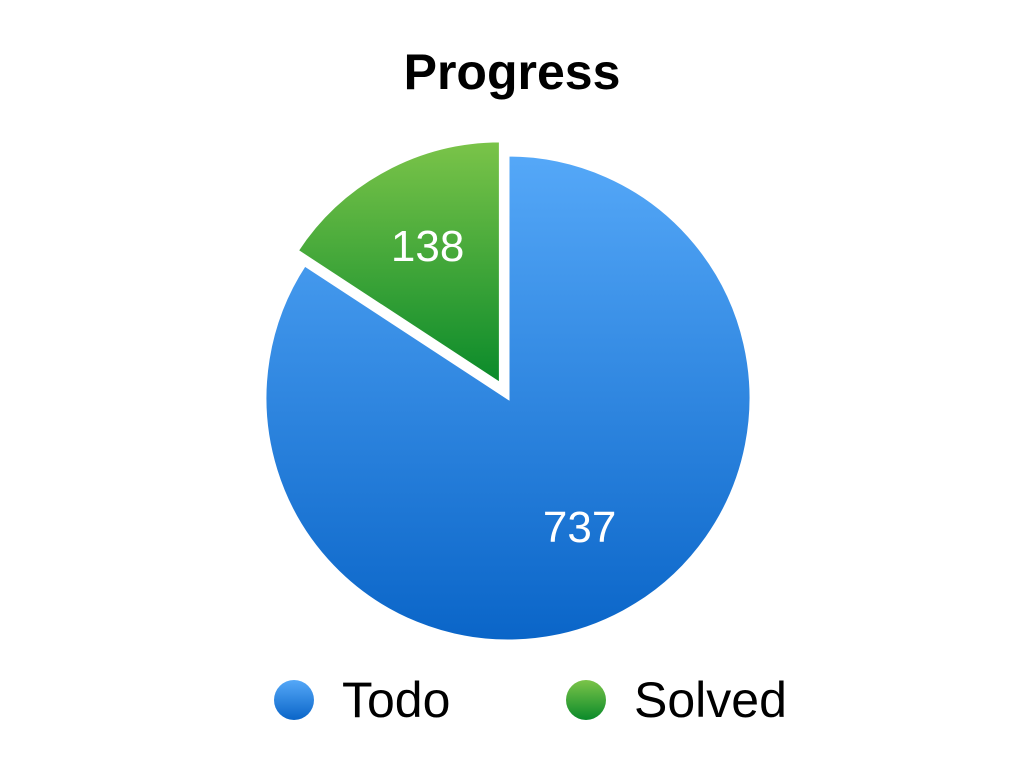  What do you see at coordinates (512, 700) in the screenshot?
I see `legend: Todo Solved` at bounding box center [512, 700].